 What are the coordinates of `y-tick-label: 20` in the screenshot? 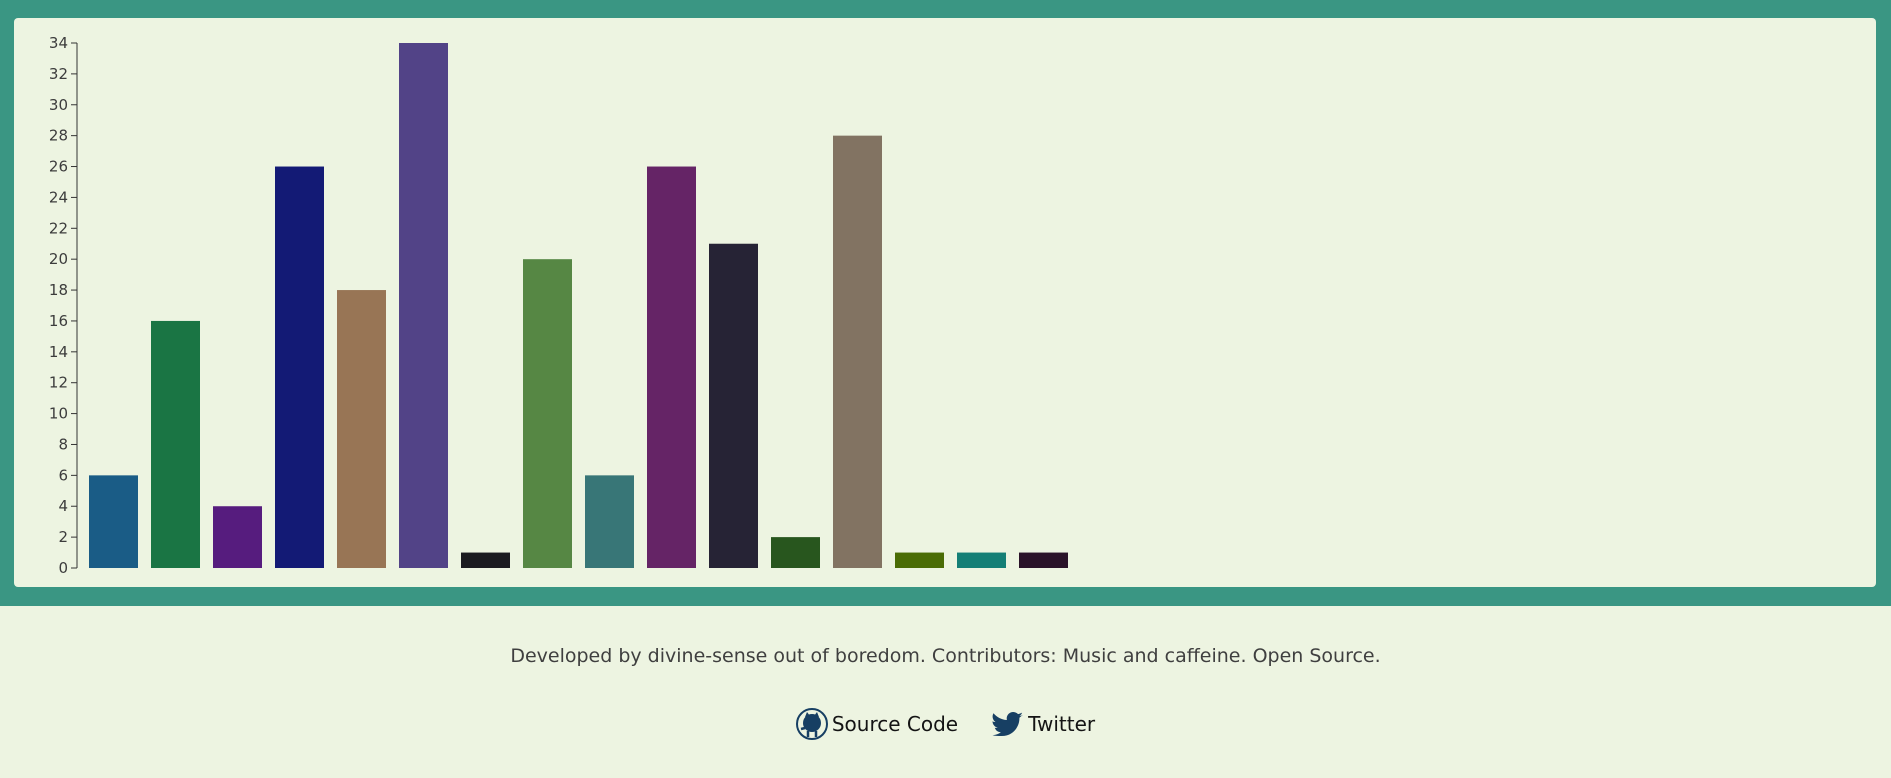 It's located at (58, 259).